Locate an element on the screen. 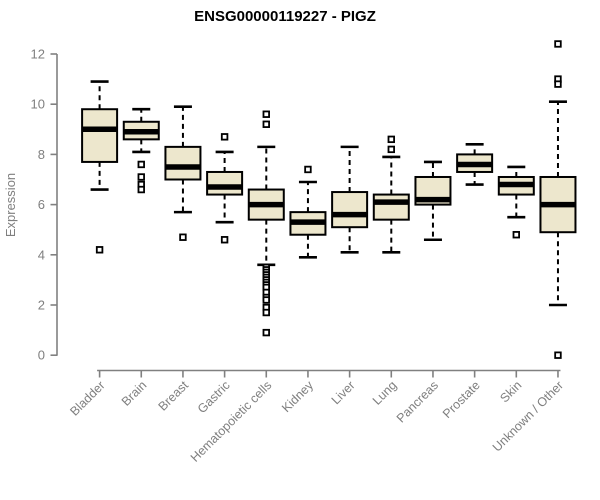  y-tick-label-6: 6 is located at coordinates (41, 204).